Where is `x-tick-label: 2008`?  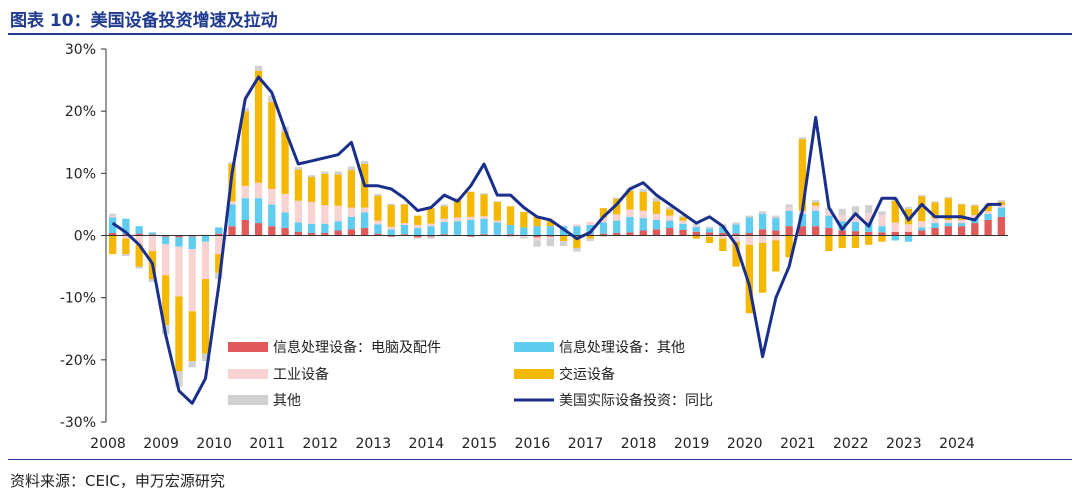
x-tick-label: 2008 is located at coordinates (108, 444).